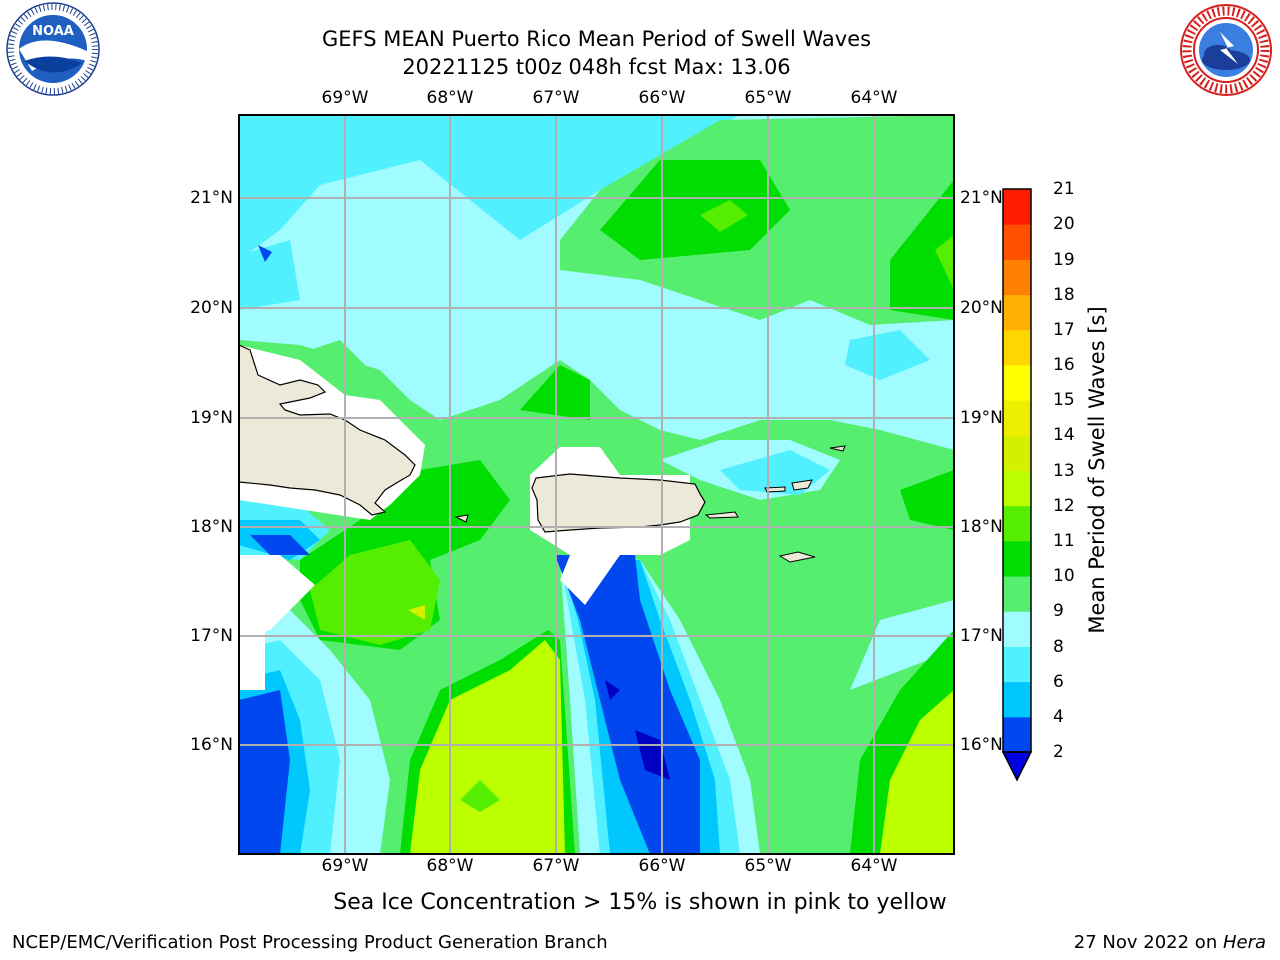 Image resolution: width=1280 pixels, height=960 pixels. Describe the element at coordinates (627, 704) in the screenshot. I see `field-blue-sc` at that location.